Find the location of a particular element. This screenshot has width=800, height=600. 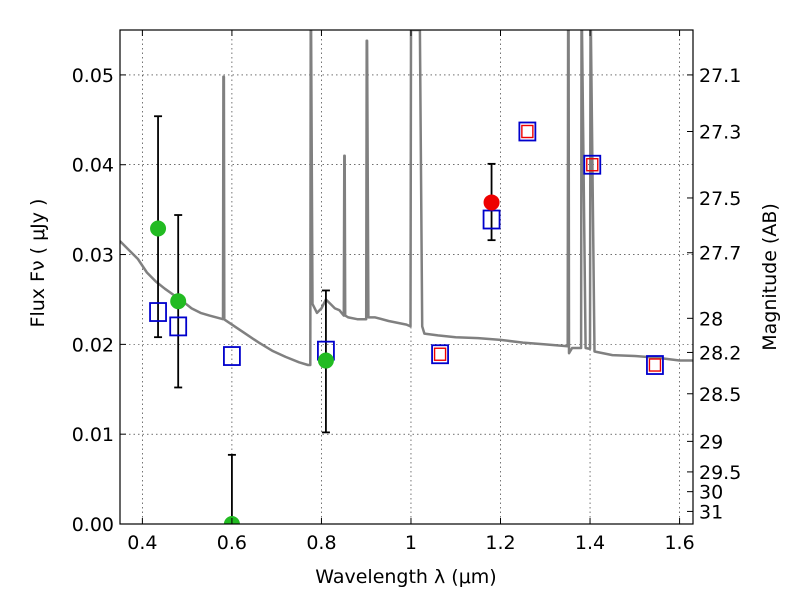

y2-tick-label: 27.5 is located at coordinates (720, 199).